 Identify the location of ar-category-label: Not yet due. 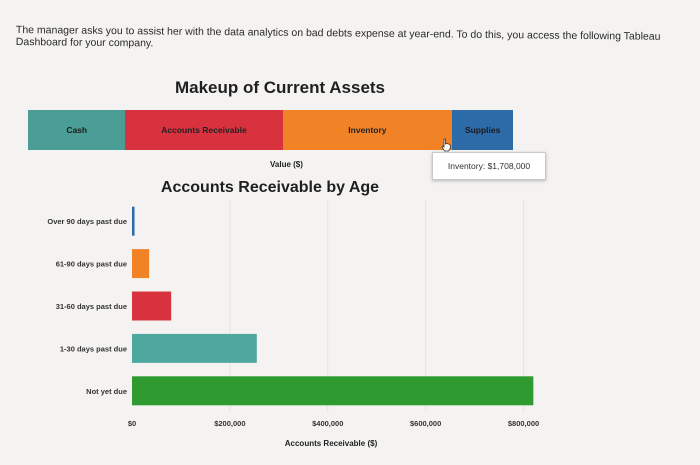
(106, 391).